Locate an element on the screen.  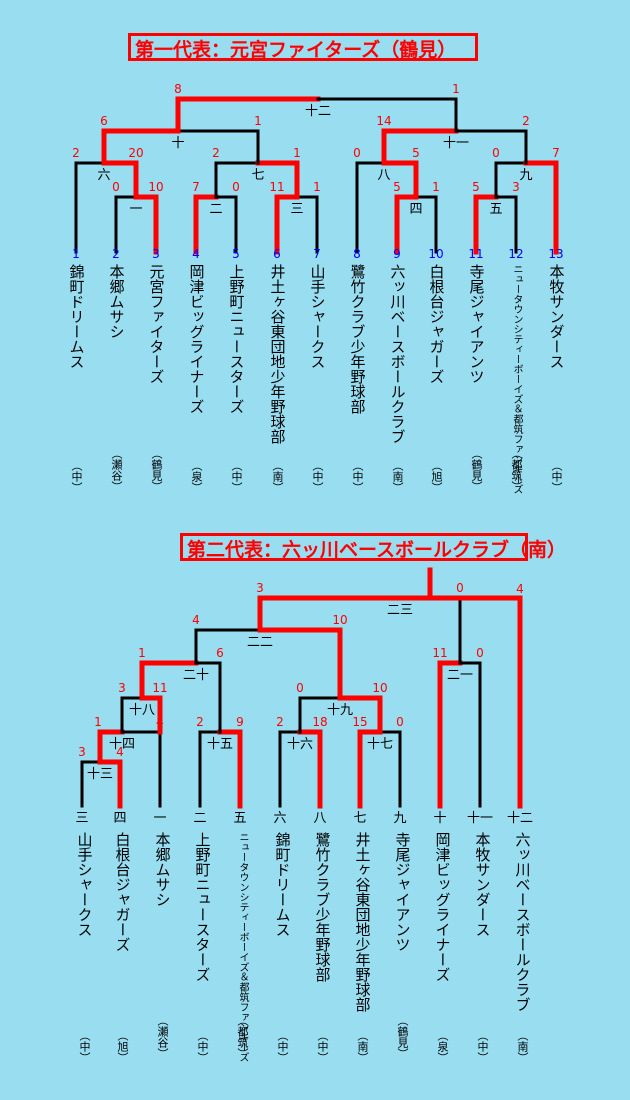
entry-number: 九 is located at coordinates (400, 818).